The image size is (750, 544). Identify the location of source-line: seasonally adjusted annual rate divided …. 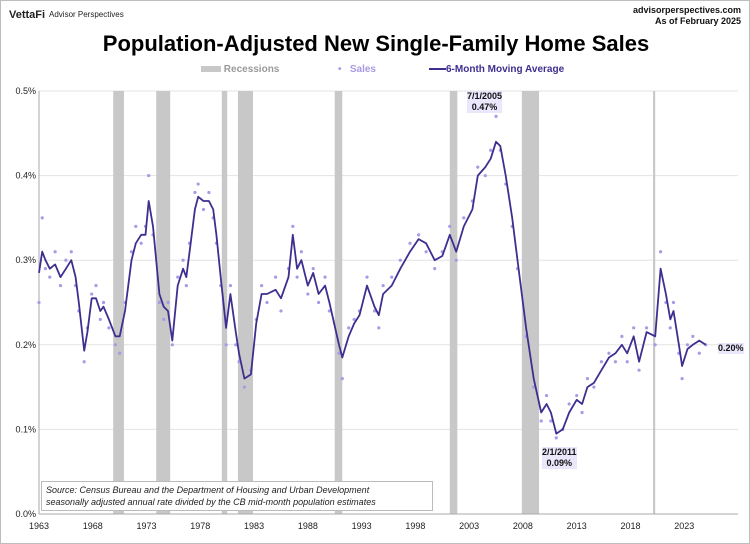
(211, 502).